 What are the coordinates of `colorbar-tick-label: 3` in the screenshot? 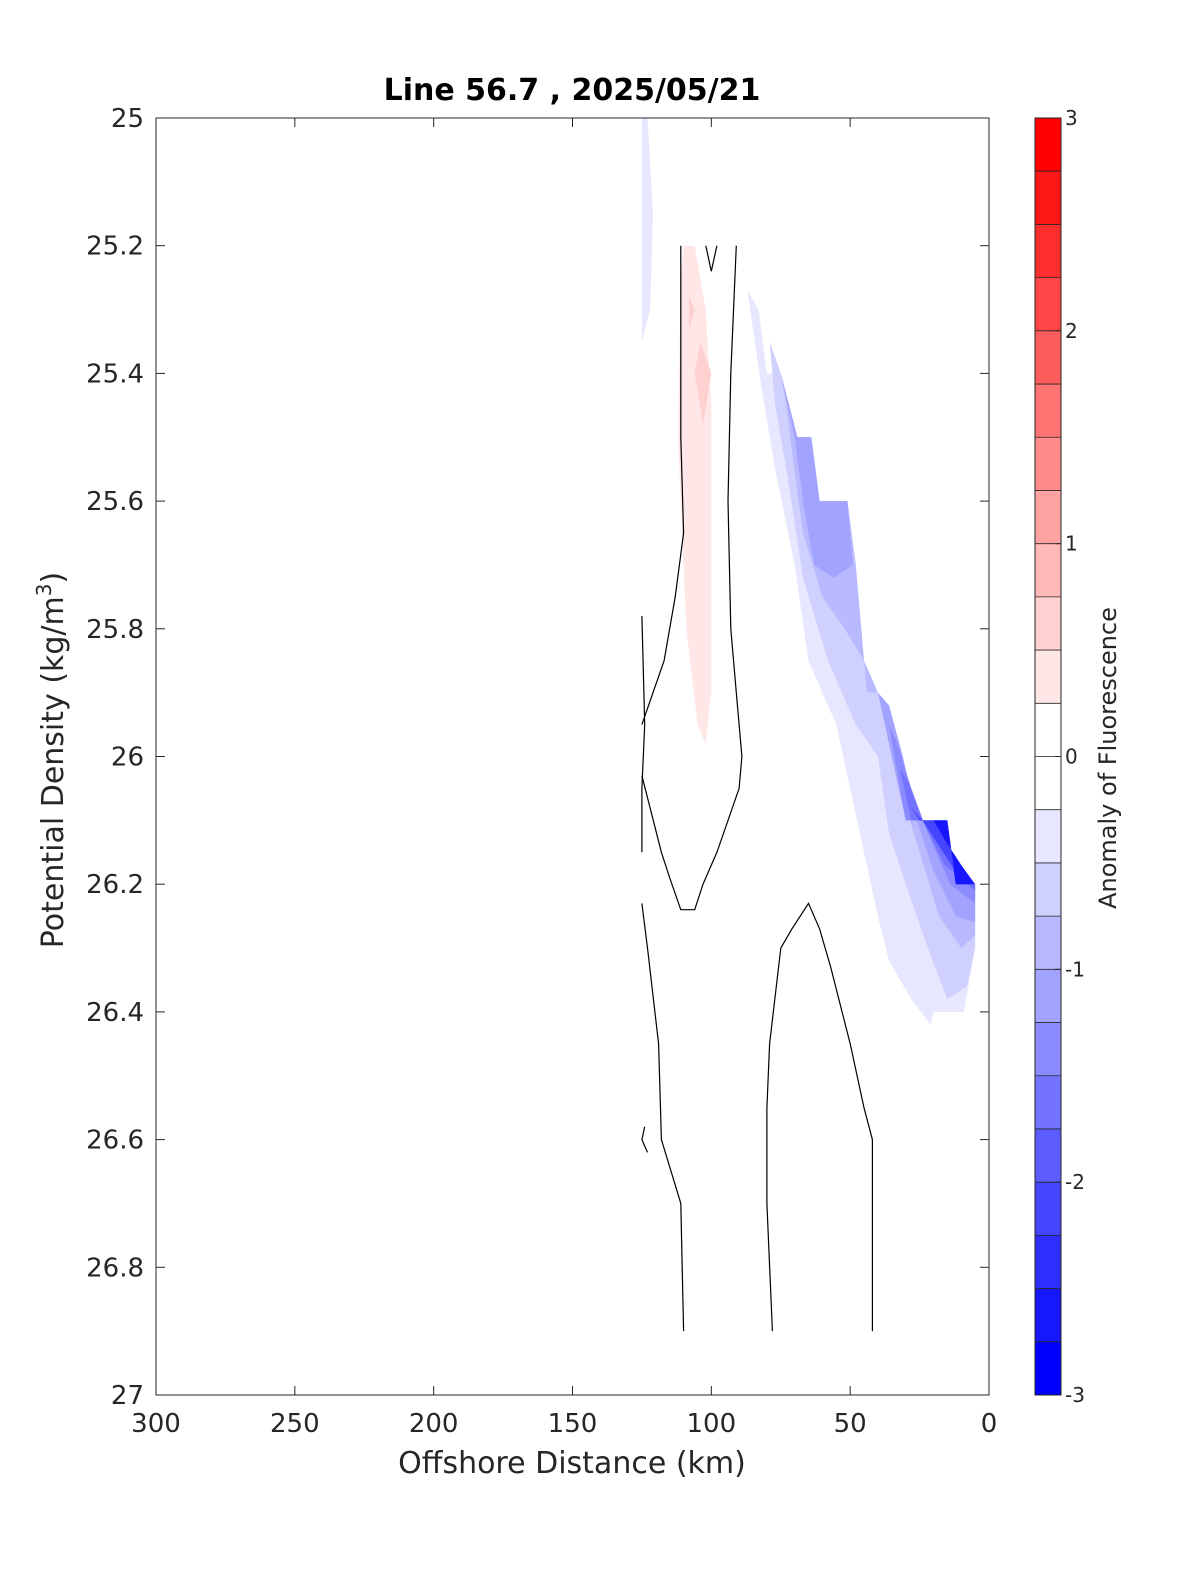 It's located at (1071, 118).